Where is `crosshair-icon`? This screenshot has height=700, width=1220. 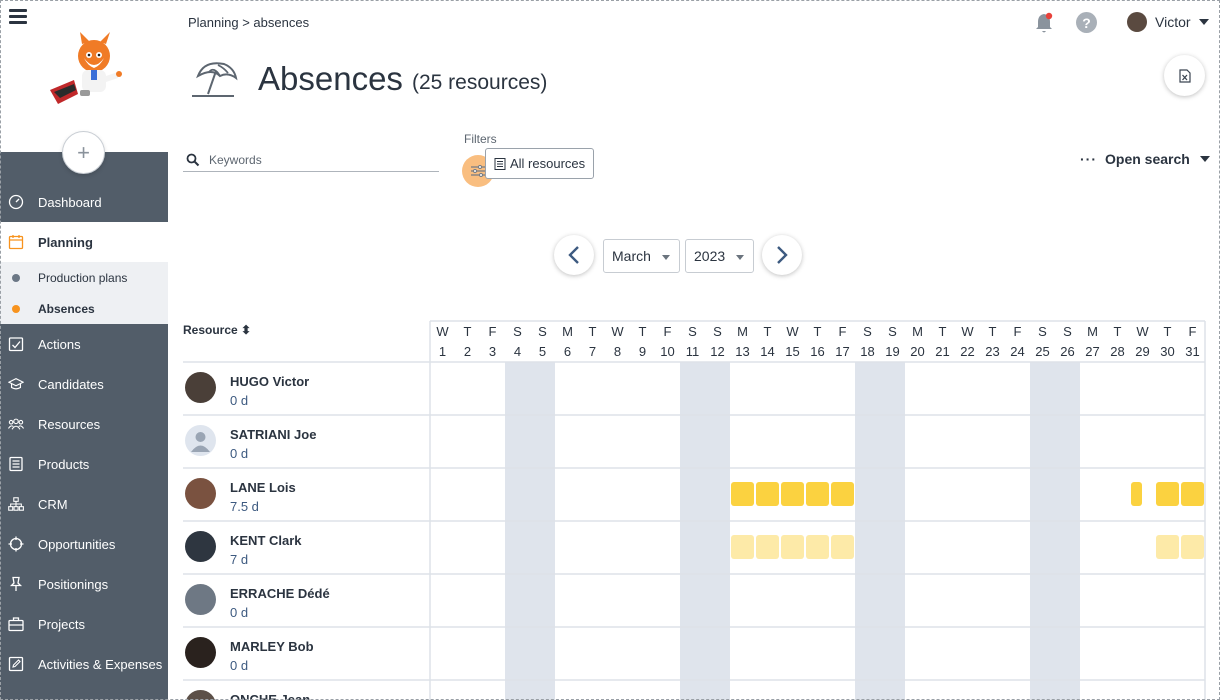
crosshair-icon is located at coordinates (16, 544).